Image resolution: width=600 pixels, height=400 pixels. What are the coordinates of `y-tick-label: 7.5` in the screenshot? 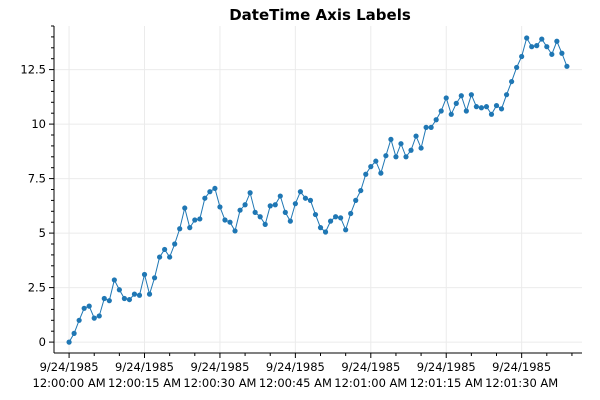 It's located at (37, 179).